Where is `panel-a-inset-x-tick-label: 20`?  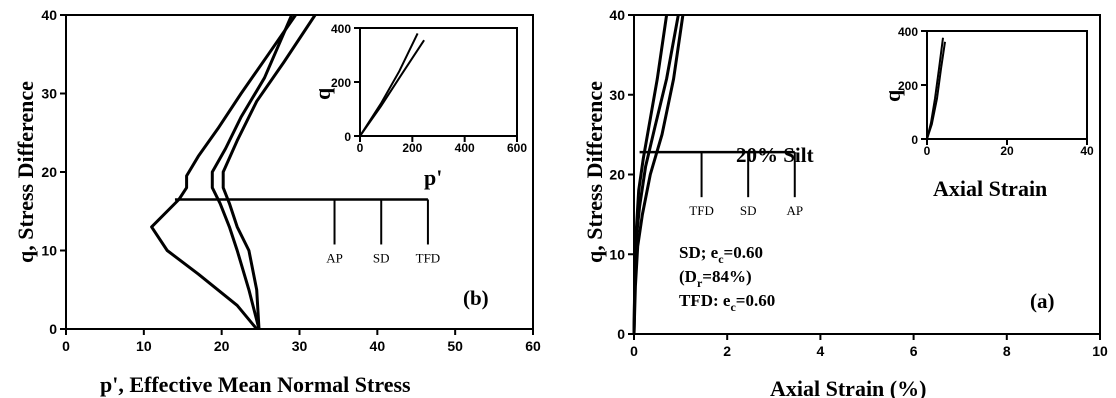
panel-a-inset-x-tick-label: 20 is located at coordinates (1007, 151).